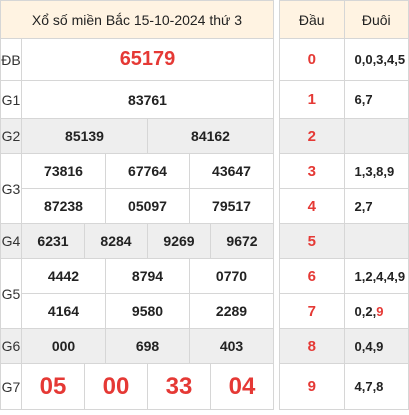  Describe the element at coordinates (376, 99) in the screenshot. I see `loto-tail: 6,7` at that location.